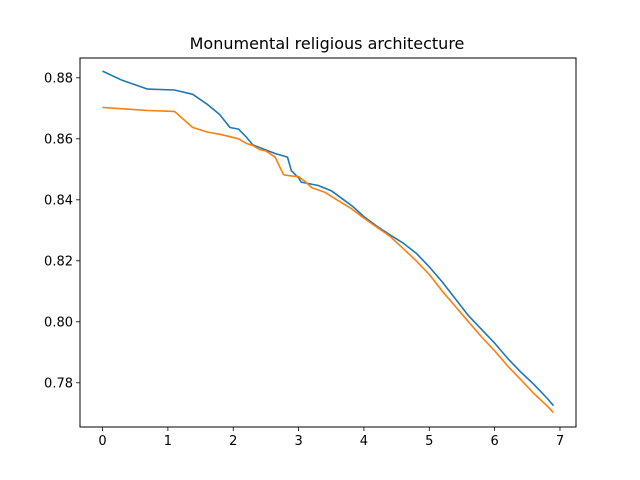  What do you see at coordinates (560, 441) in the screenshot?
I see `x-tick-label: 7` at bounding box center [560, 441].